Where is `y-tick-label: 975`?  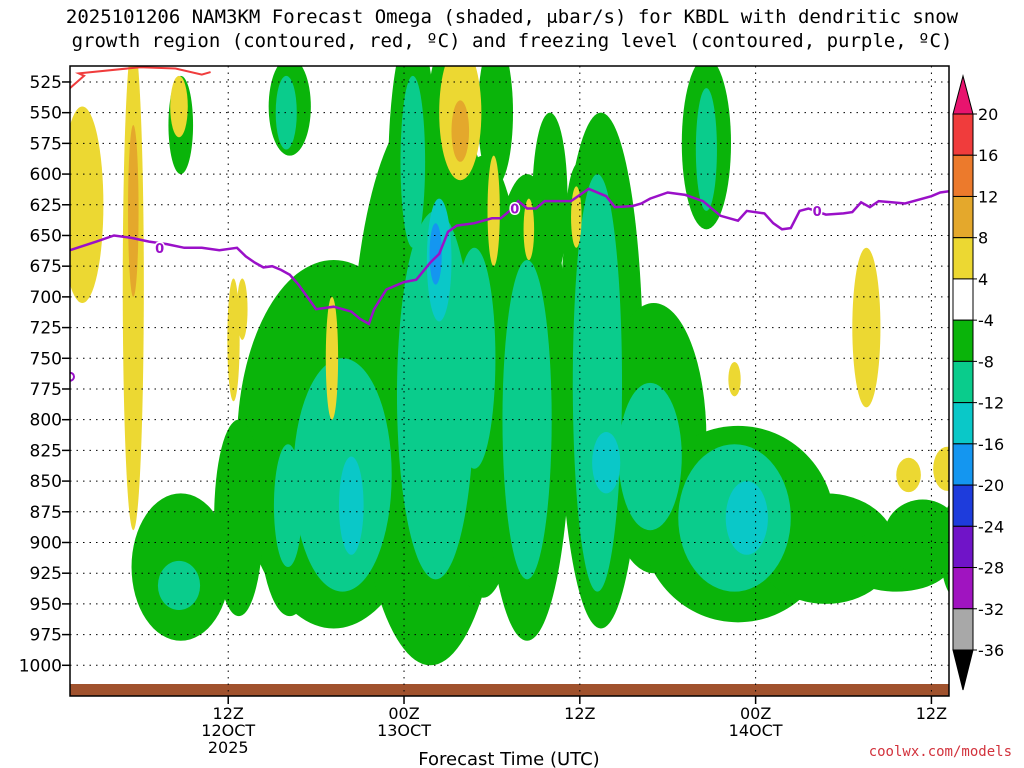
y-tick-label: 975 is located at coordinates (46, 636).